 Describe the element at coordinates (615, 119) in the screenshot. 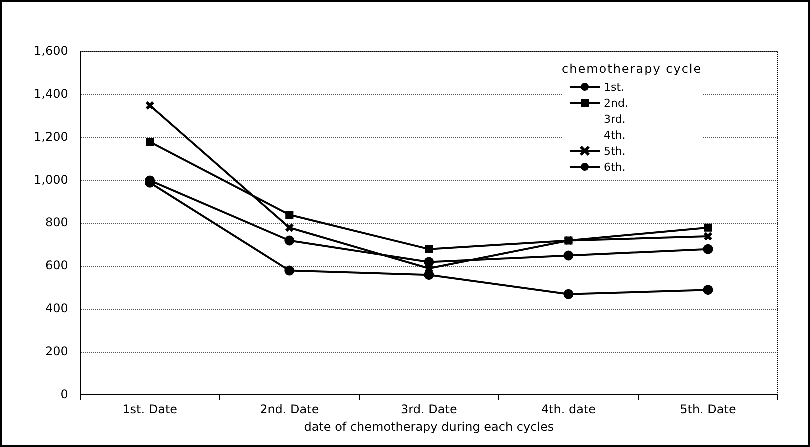

I see `text: 3rd.` at that location.